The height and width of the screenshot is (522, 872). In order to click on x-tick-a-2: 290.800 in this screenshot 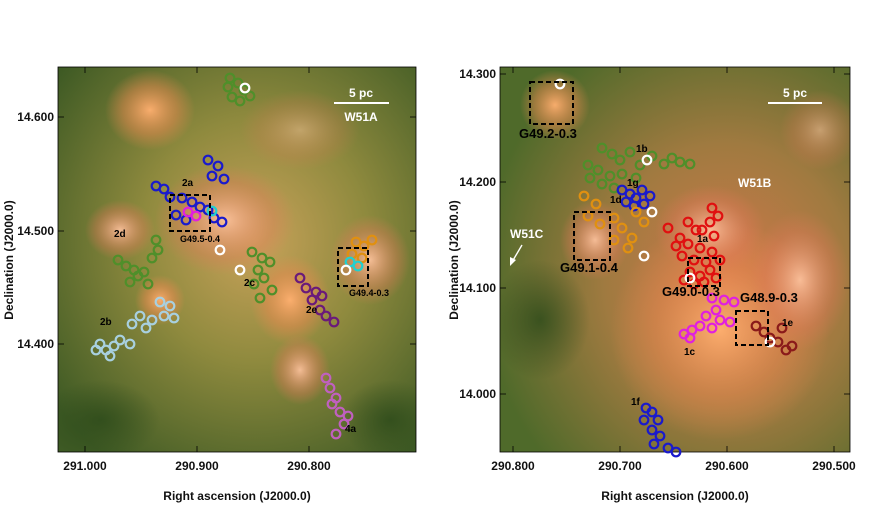, I will do `click(309, 466)`.